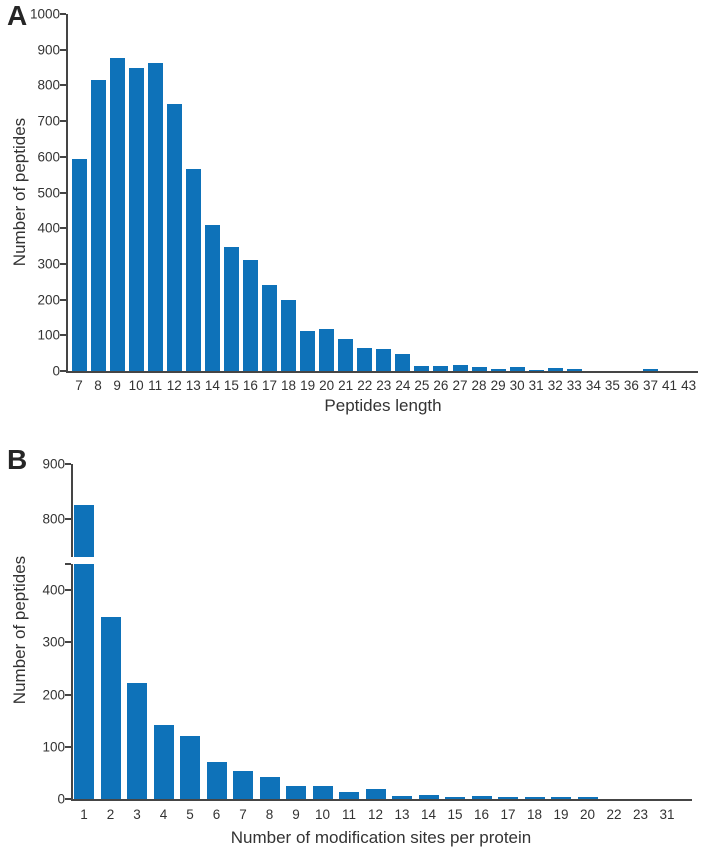 This screenshot has height=857, width=709. What do you see at coordinates (403, 385) in the screenshot?
I see `x-tick-label: 24` at bounding box center [403, 385].